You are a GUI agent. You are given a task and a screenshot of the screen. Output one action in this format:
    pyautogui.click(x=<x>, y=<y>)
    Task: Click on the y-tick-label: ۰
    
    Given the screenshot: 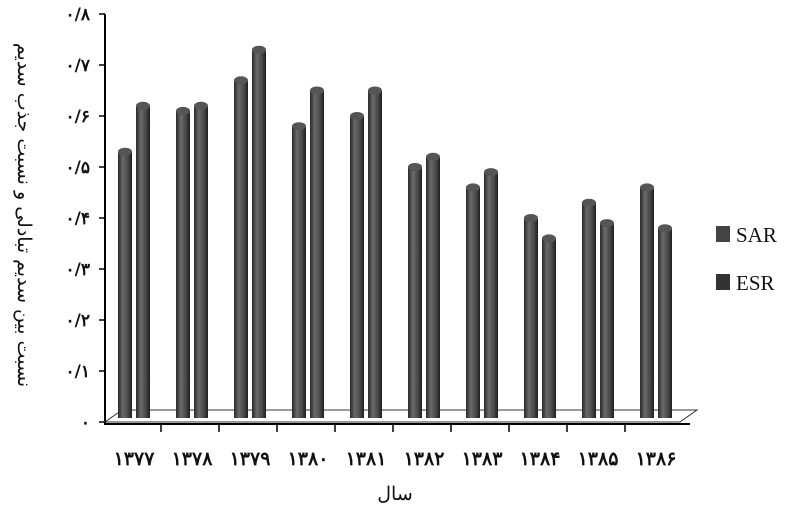 What is the action you would take?
    pyautogui.click(x=85, y=423)
    